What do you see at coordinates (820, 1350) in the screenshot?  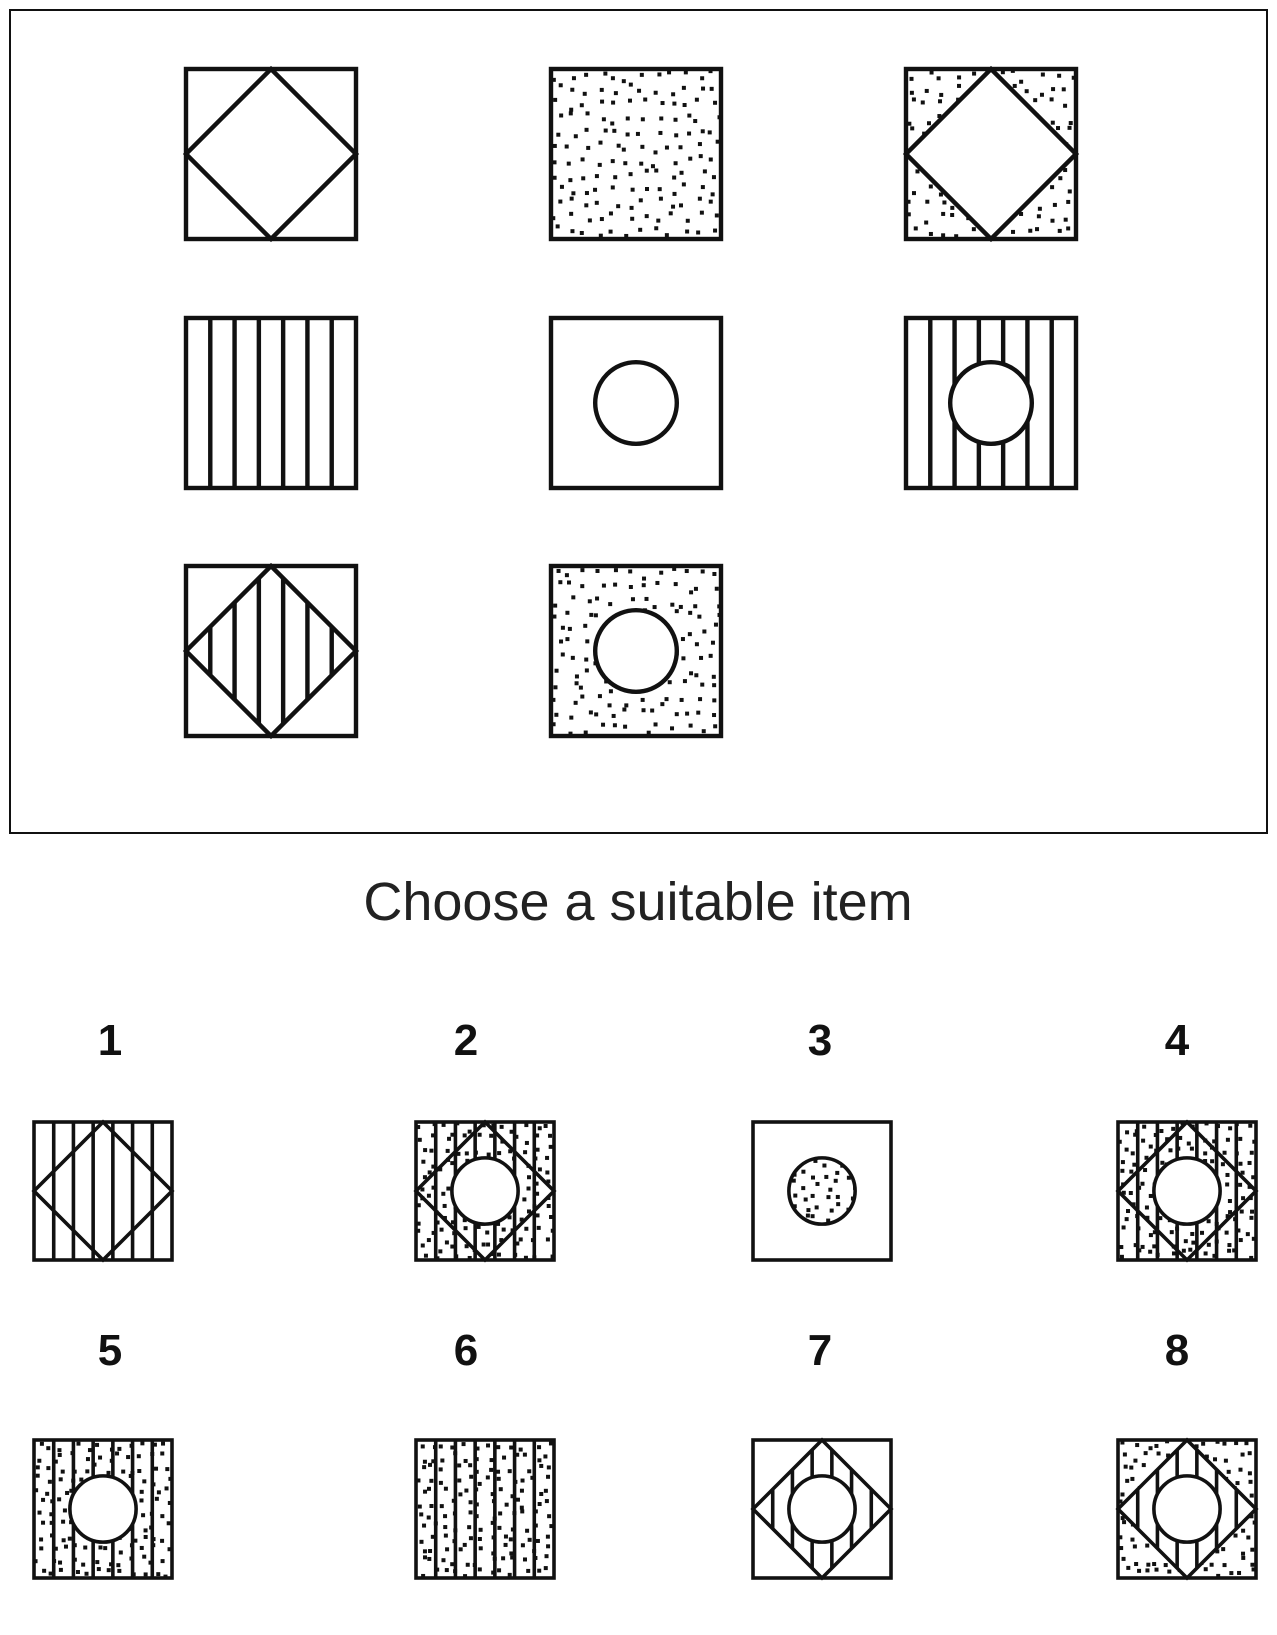 I see `option-number: 7` at bounding box center [820, 1350].